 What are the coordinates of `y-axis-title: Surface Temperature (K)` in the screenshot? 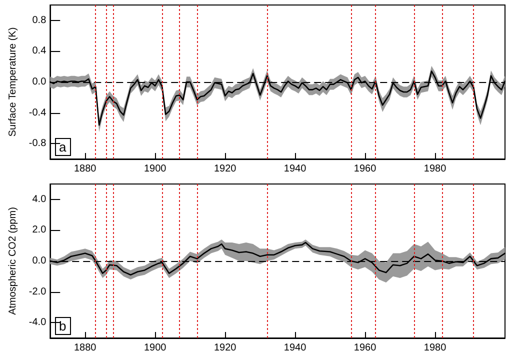 It's located at (13, 82).